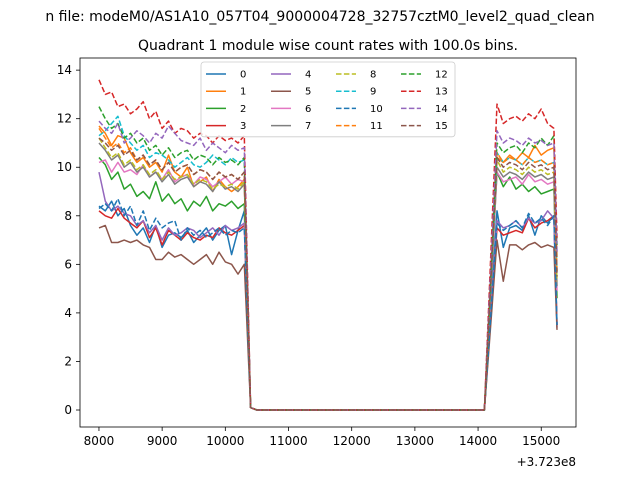  Describe the element at coordinates (68, 361) in the screenshot. I see `y-tick-label: 2` at that location.